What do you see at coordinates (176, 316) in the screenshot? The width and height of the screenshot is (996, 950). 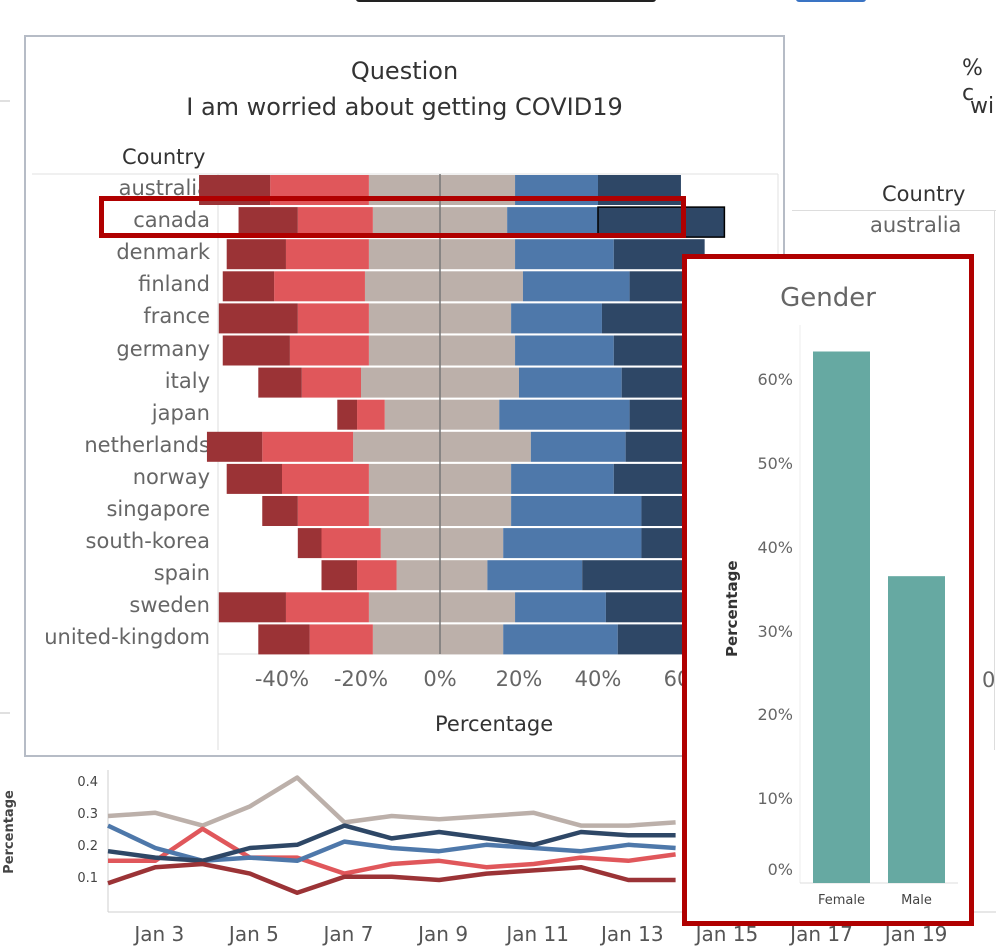 I see `country-label-france: france` at bounding box center [176, 316].